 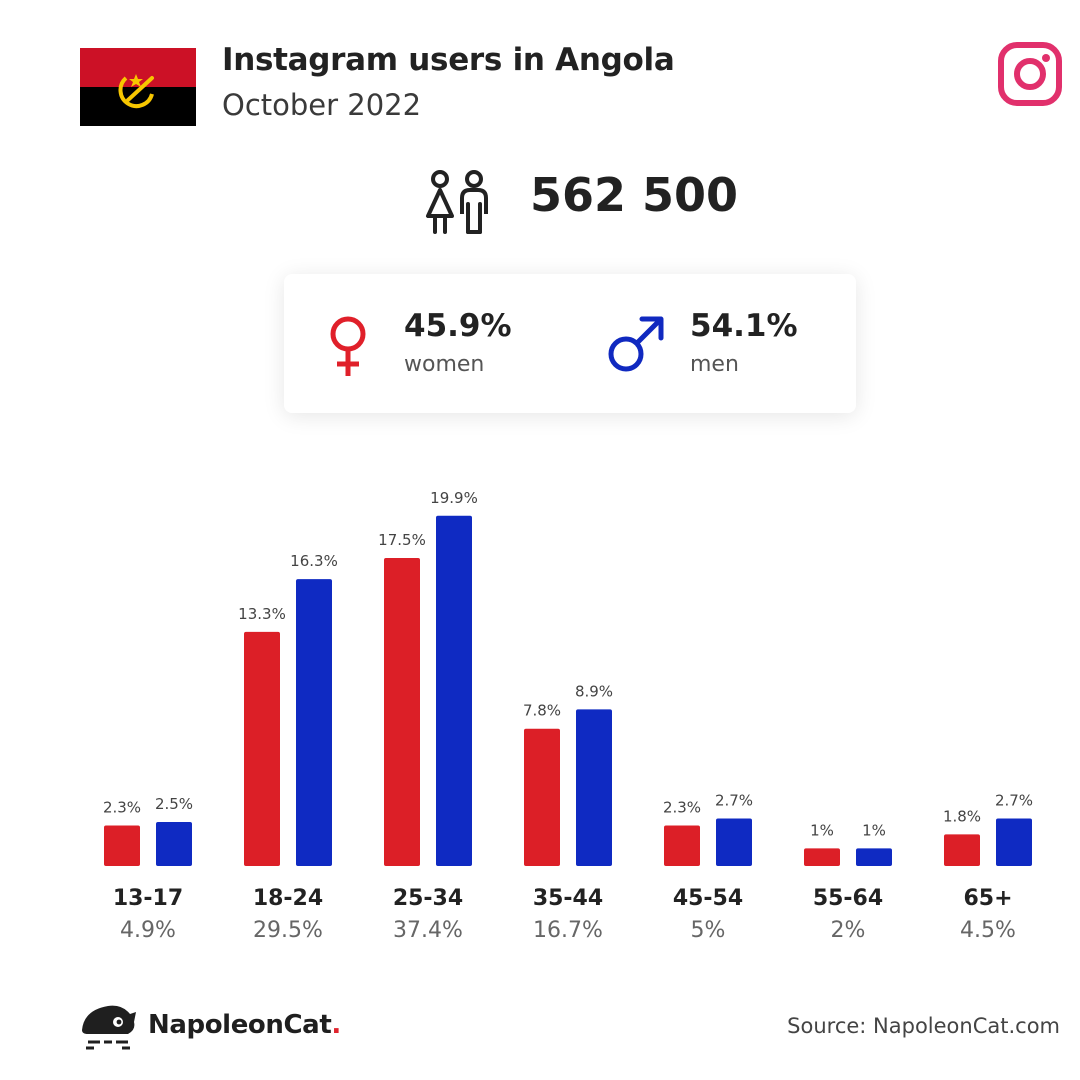 What do you see at coordinates (848, 898) in the screenshot?
I see `category-label-55-64: 55-64` at bounding box center [848, 898].